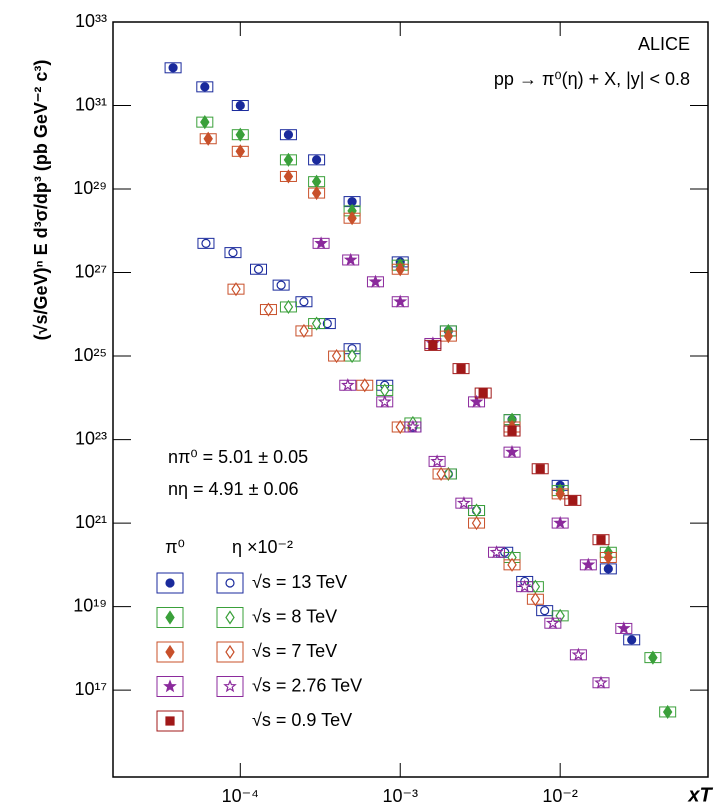 The height and width of the screenshot is (809, 722). What do you see at coordinates (91, 522) in the screenshot?
I see `y-tick-label: 10²¹` at bounding box center [91, 522].